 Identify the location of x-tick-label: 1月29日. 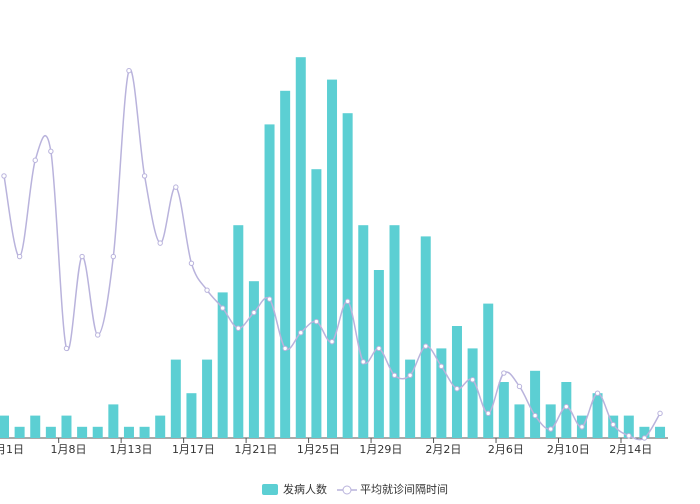
(380, 449).